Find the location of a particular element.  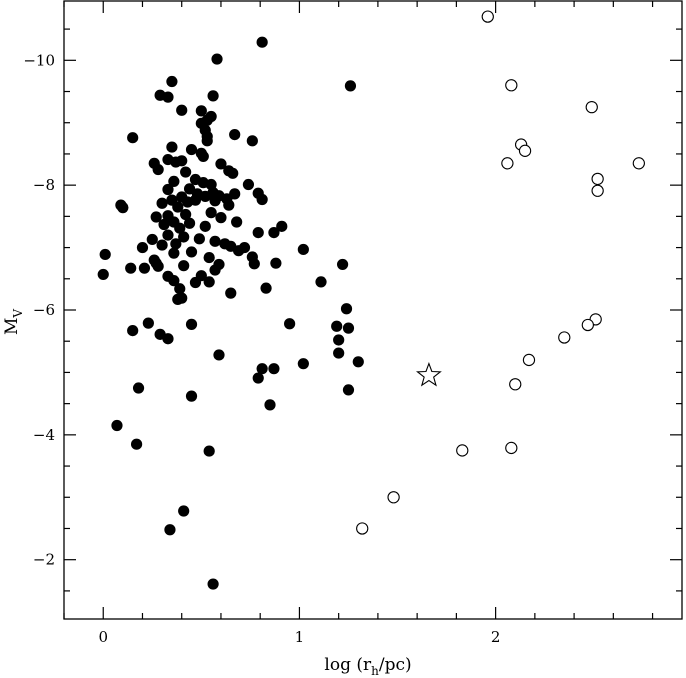

y-tick-label: −10 is located at coordinates (39, 60).